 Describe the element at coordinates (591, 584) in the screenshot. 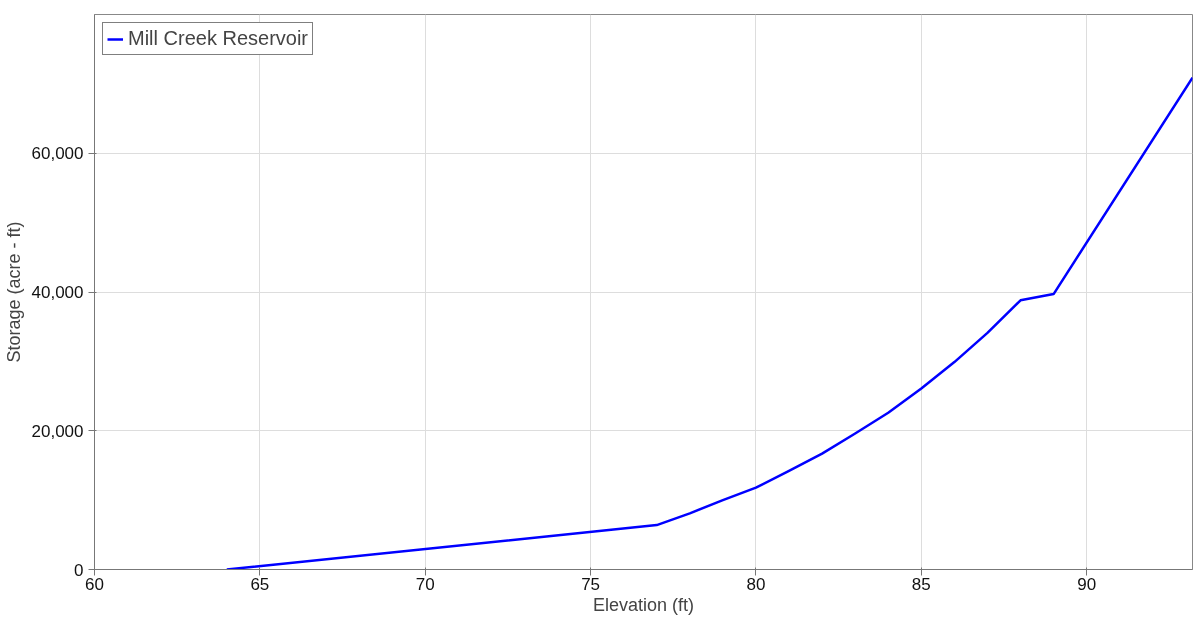

I see `x-tick-label: 75` at that location.